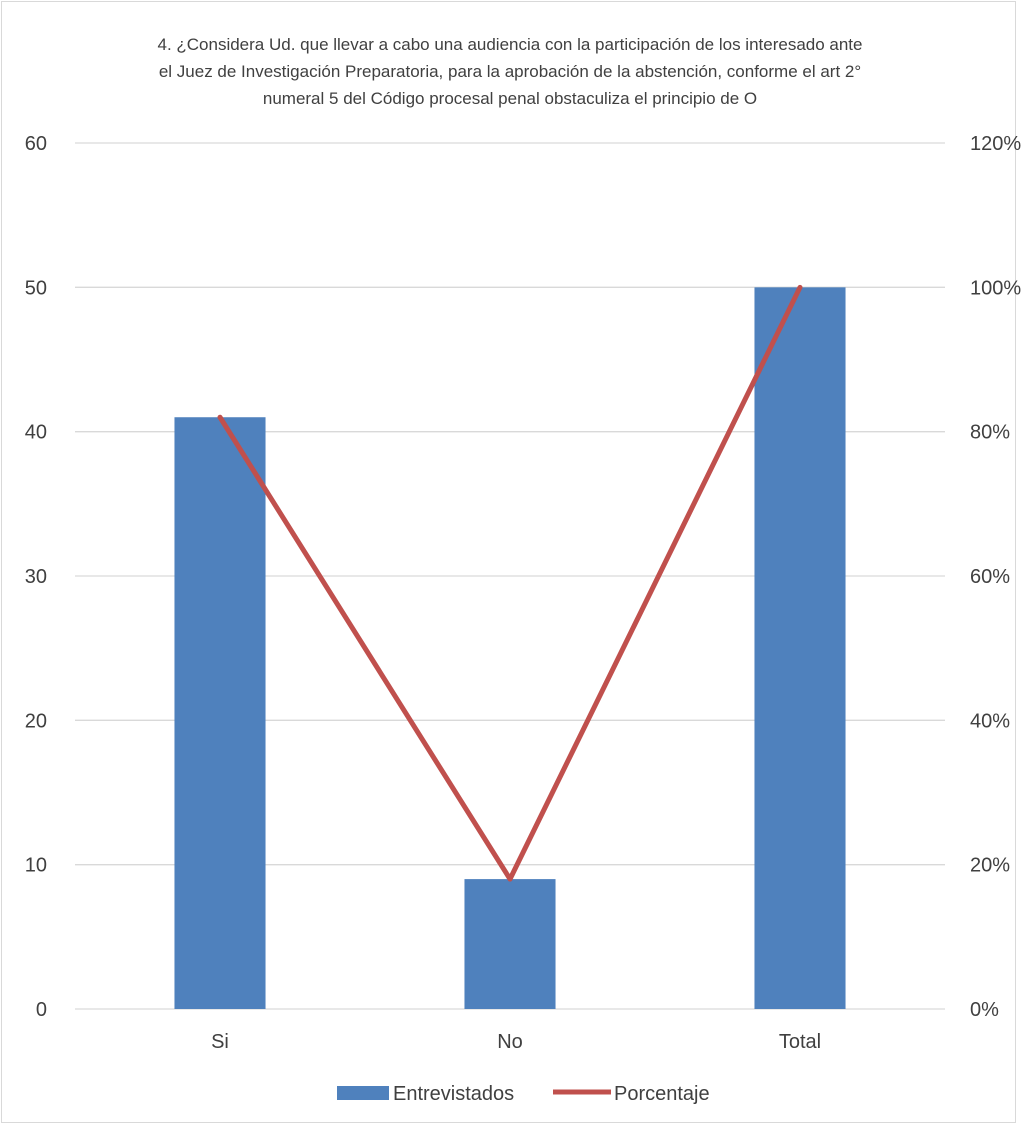  Describe the element at coordinates (990, 721) in the screenshot. I see `right-tick-label: 40%` at that location.